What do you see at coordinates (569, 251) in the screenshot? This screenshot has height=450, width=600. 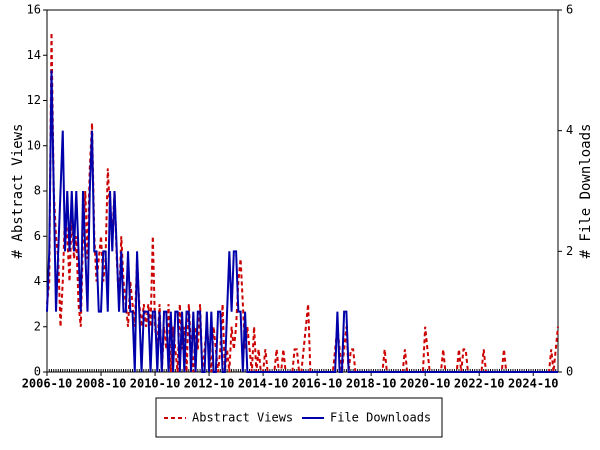 I see `y2-tick-label: 2` at bounding box center [569, 251].